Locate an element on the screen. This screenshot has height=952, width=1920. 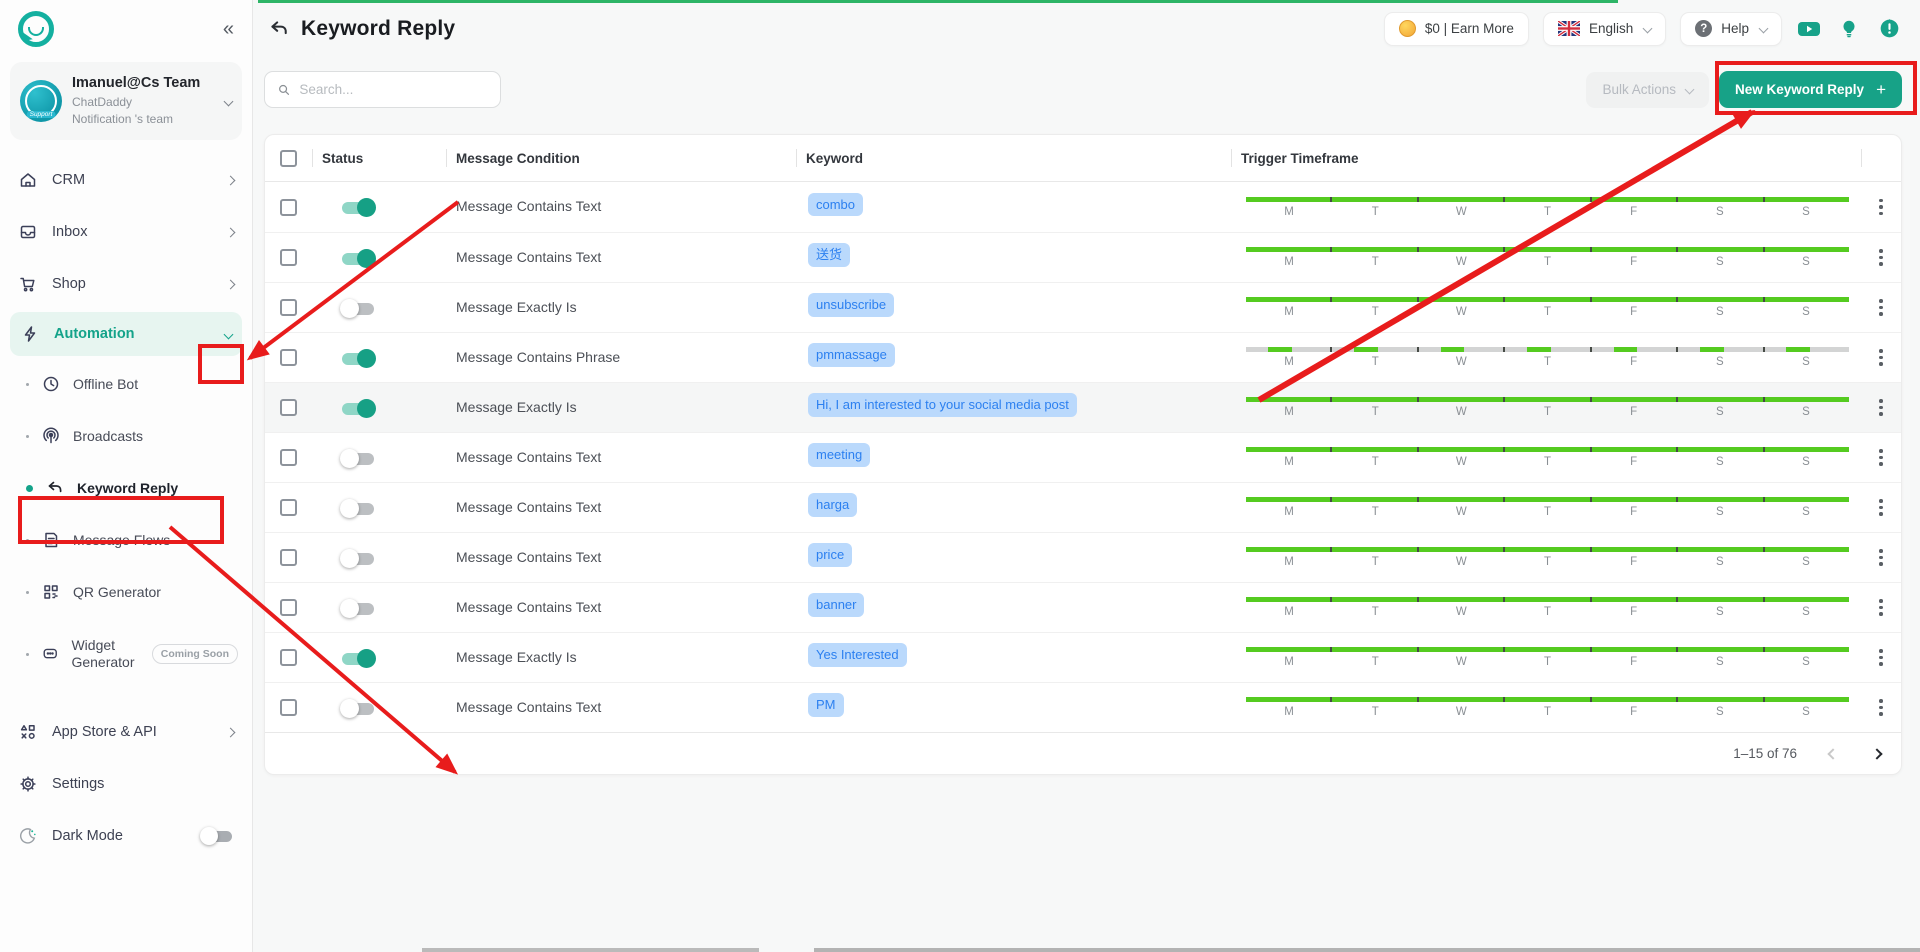
previous-page-icon is located at coordinates (1833, 753).